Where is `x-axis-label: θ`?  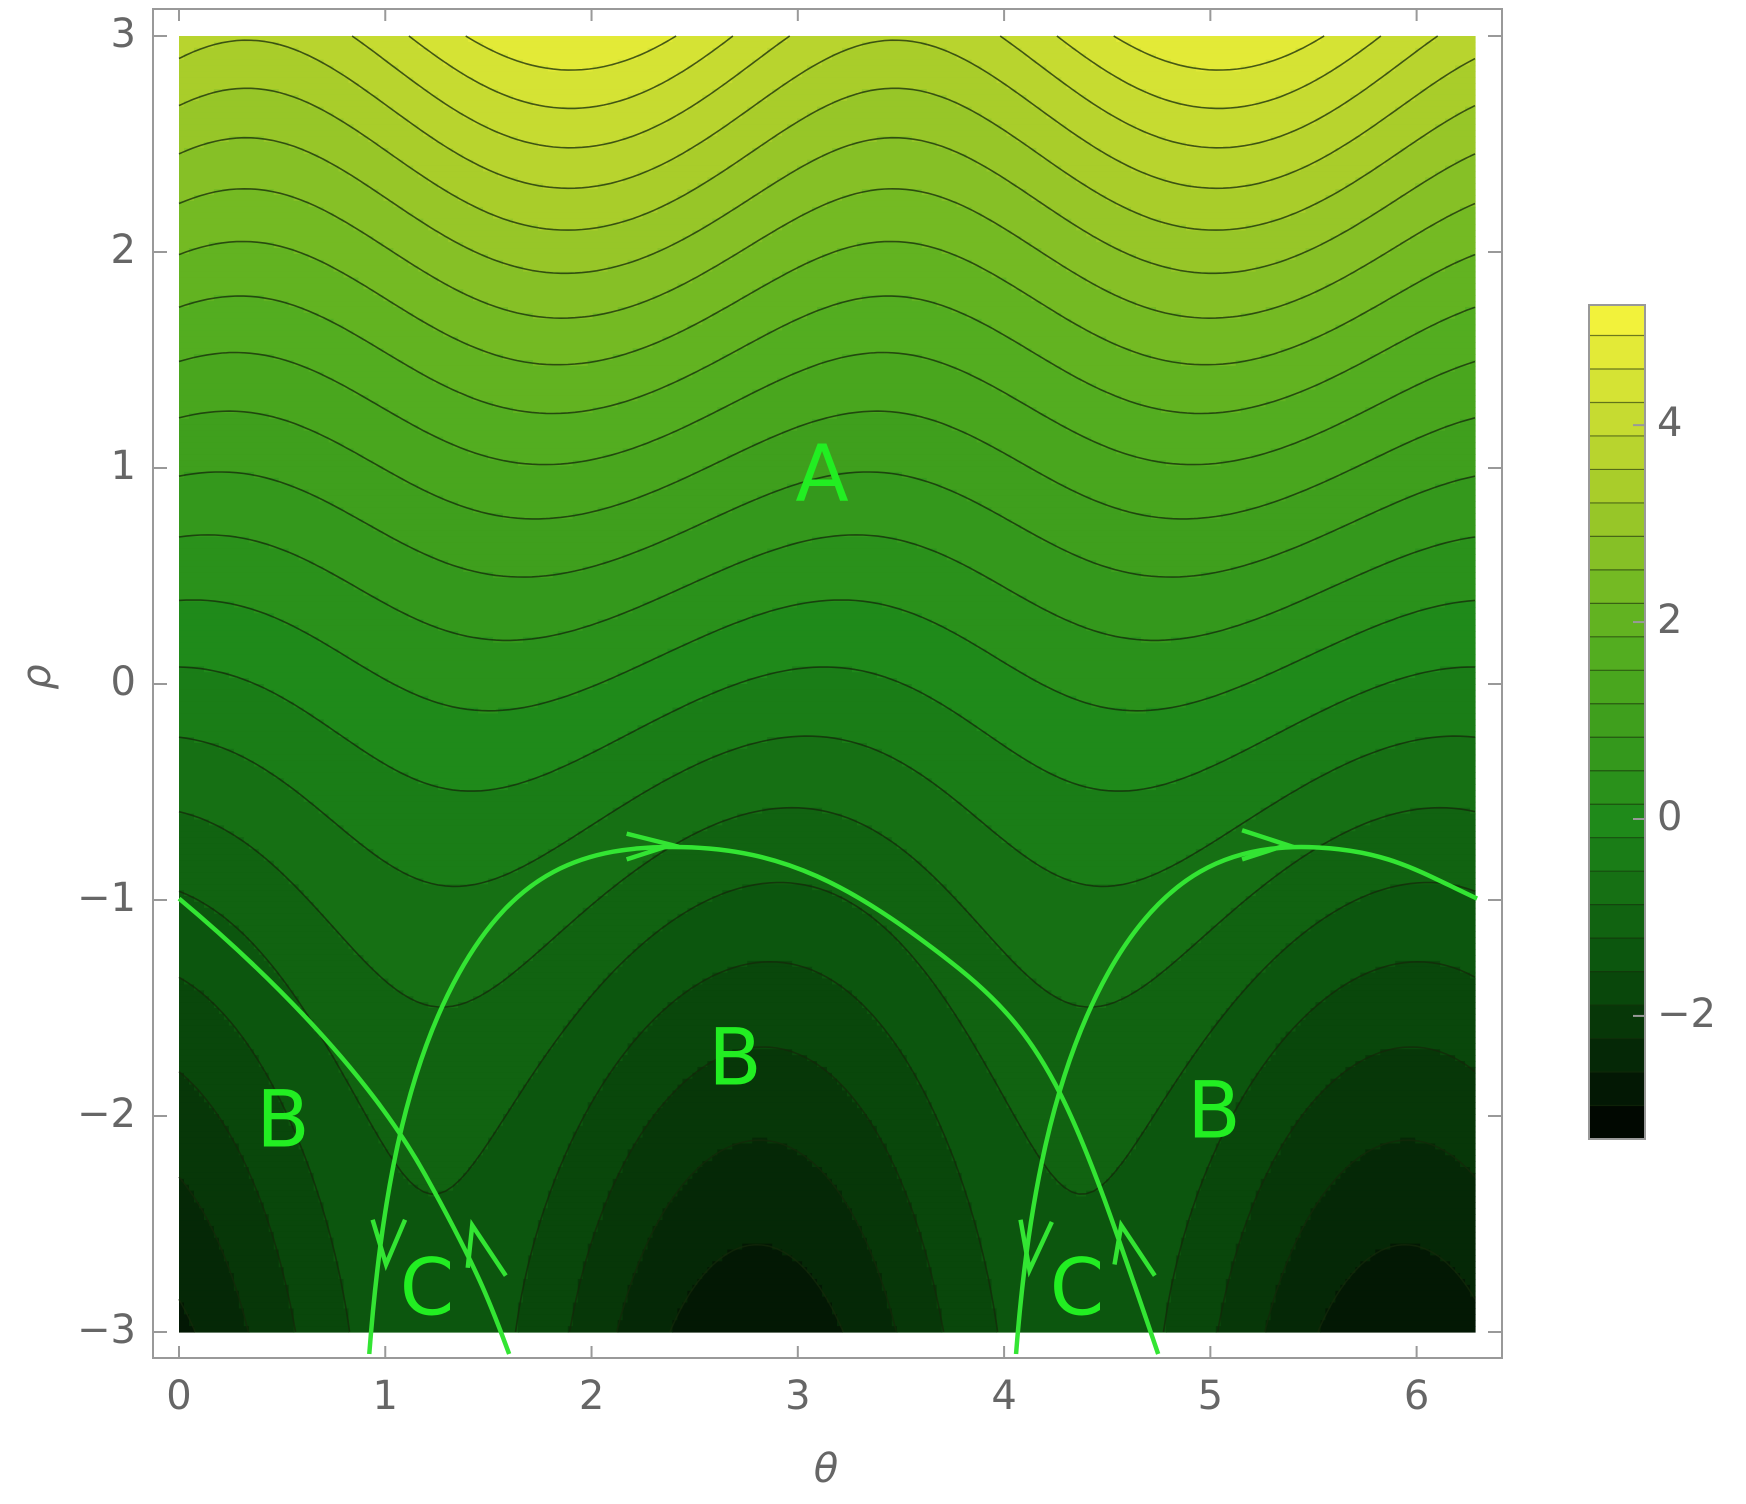
x-axis-label: θ is located at coordinates (826, 1469).